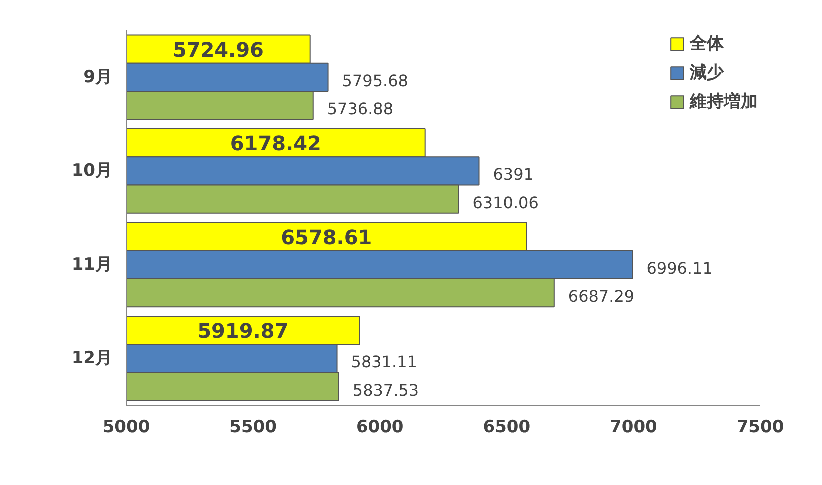 The height and width of the screenshot is (485, 822). What do you see at coordinates (126, 428) in the screenshot?
I see `x-tick-label: 5000` at bounding box center [126, 428].